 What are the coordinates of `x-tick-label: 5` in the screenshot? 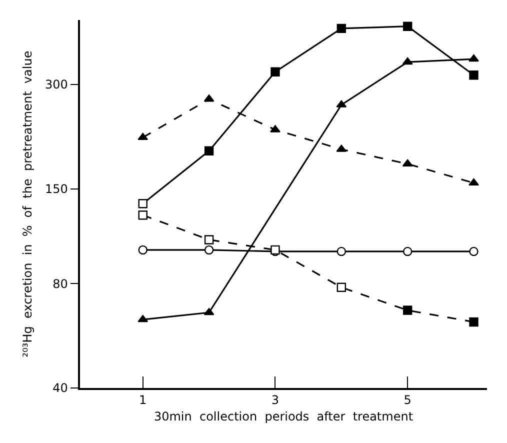 It's located at (408, 400).